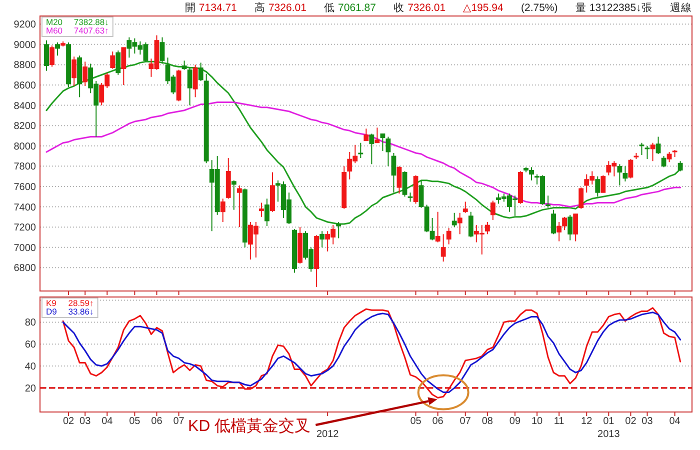 The image size is (700, 450). What do you see at coordinates (25, 146) in the screenshot?
I see `y-tick-label: 8000` at bounding box center [25, 146].